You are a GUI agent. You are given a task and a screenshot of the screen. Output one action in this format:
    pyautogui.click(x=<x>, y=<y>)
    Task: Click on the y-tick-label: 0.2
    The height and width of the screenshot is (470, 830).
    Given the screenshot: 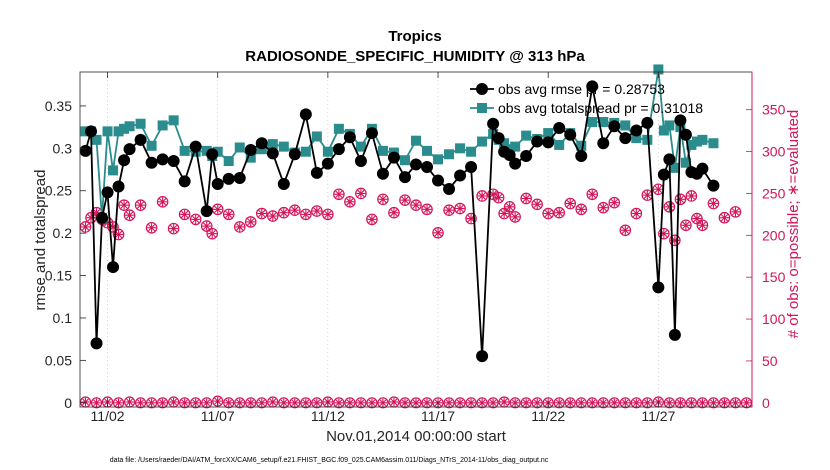 What is the action you would take?
    pyautogui.click(x=63, y=233)
    